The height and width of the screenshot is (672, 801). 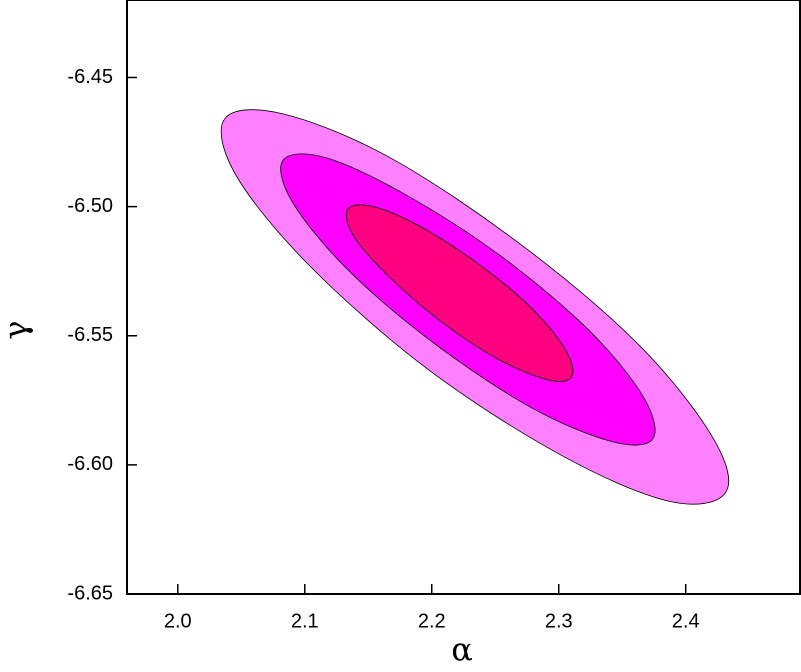 What do you see at coordinates (686, 621) in the screenshot?
I see `x-tick-label: 2.4` at bounding box center [686, 621].